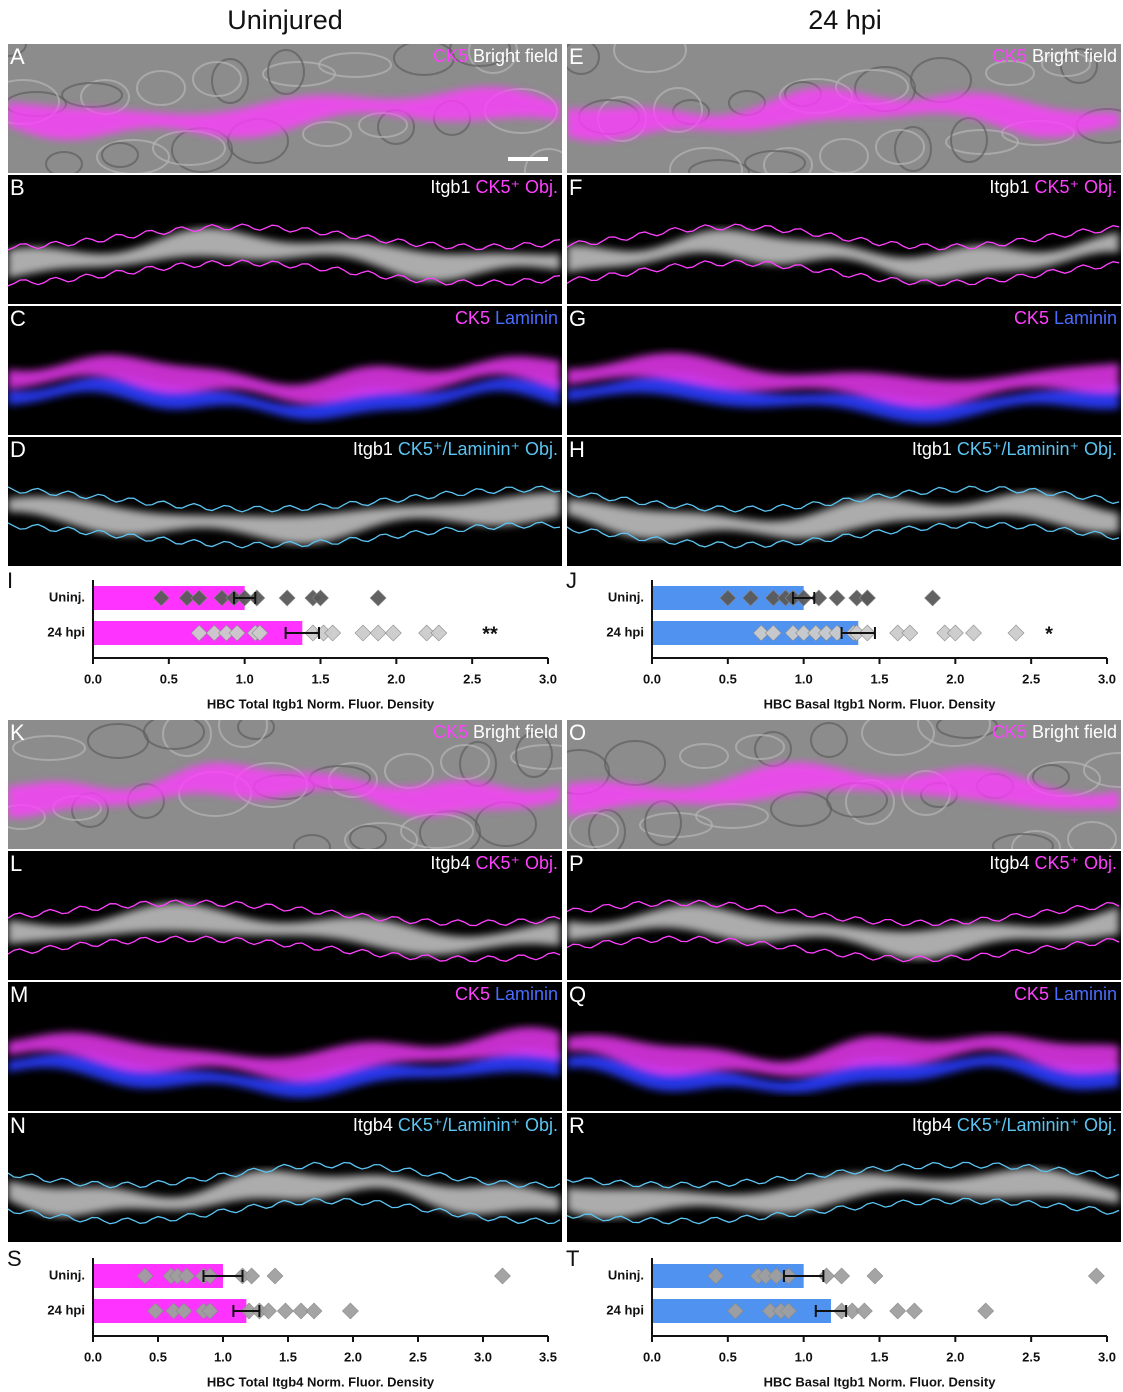  What do you see at coordinates (1107, 1356) in the screenshot?
I see `x-tick-label: 3.0` at bounding box center [1107, 1356].